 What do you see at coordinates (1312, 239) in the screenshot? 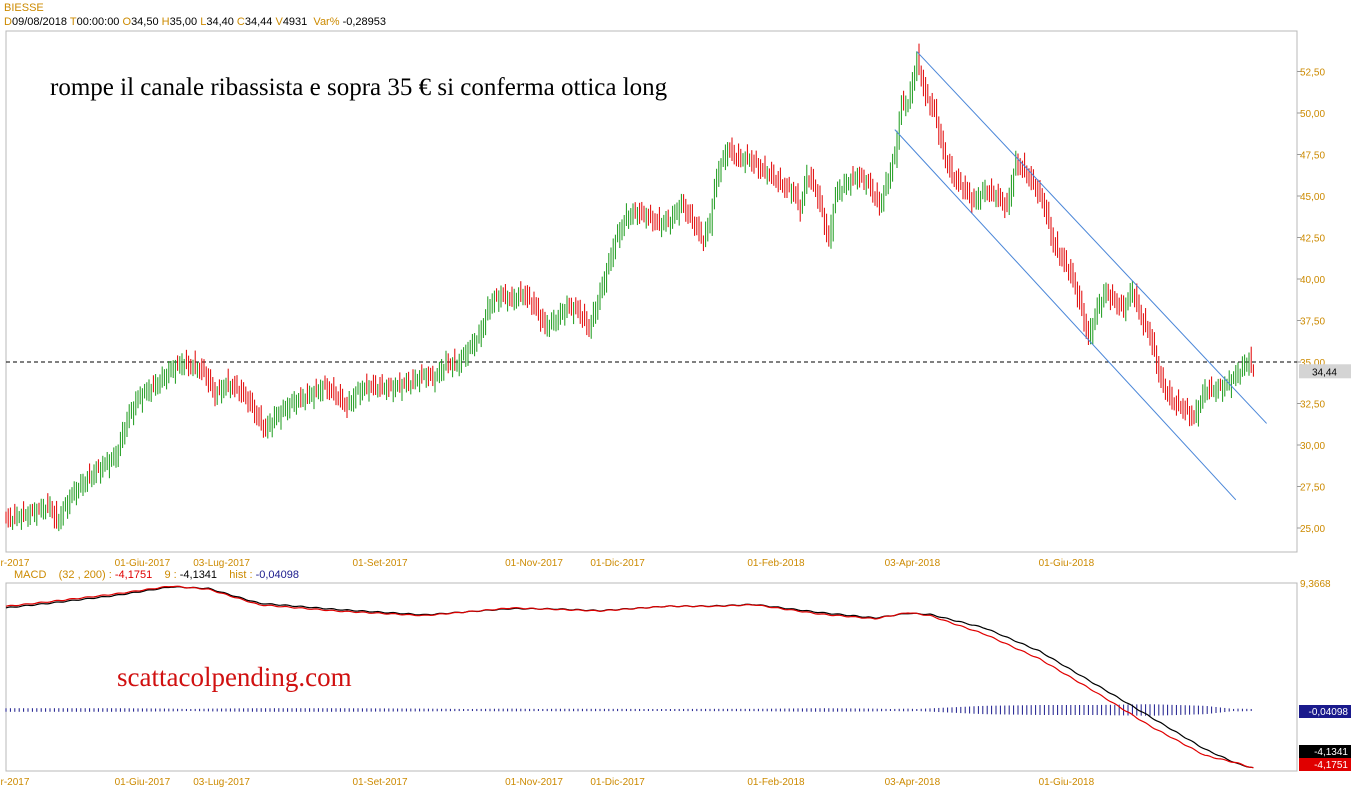
I see `price-tick-label: 42,50` at bounding box center [1312, 239].